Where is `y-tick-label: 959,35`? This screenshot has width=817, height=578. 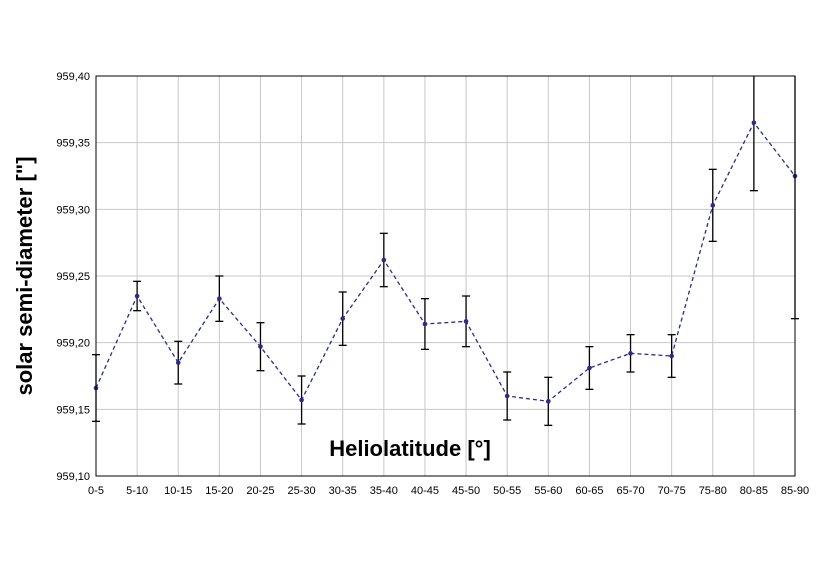
y-tick-label: 959,35 is located at coordinates (73, 144).